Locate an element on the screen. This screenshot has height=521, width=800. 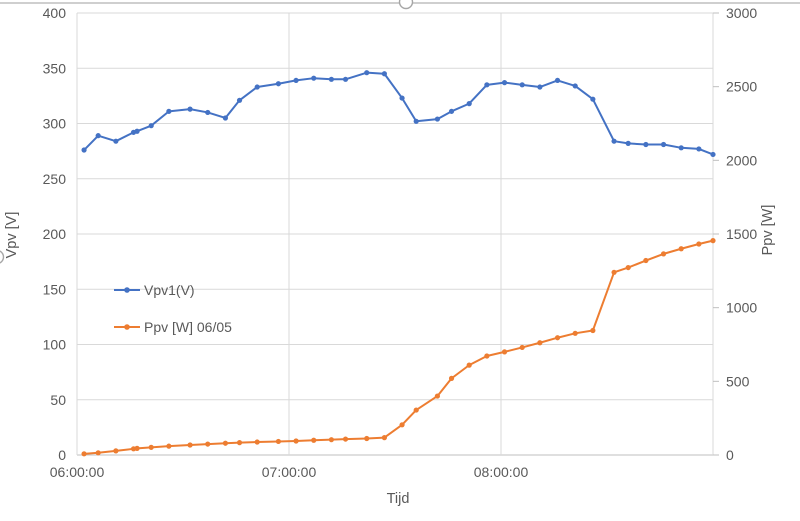
axis-tick-marks is located at coordinates (716, 234).